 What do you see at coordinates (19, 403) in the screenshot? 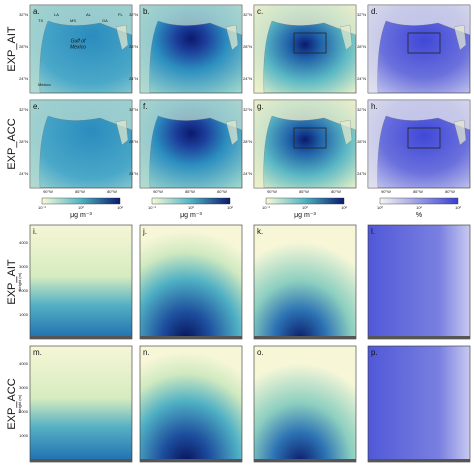
I see `axis-title: Height (m)` at bounding box center [19, 403].